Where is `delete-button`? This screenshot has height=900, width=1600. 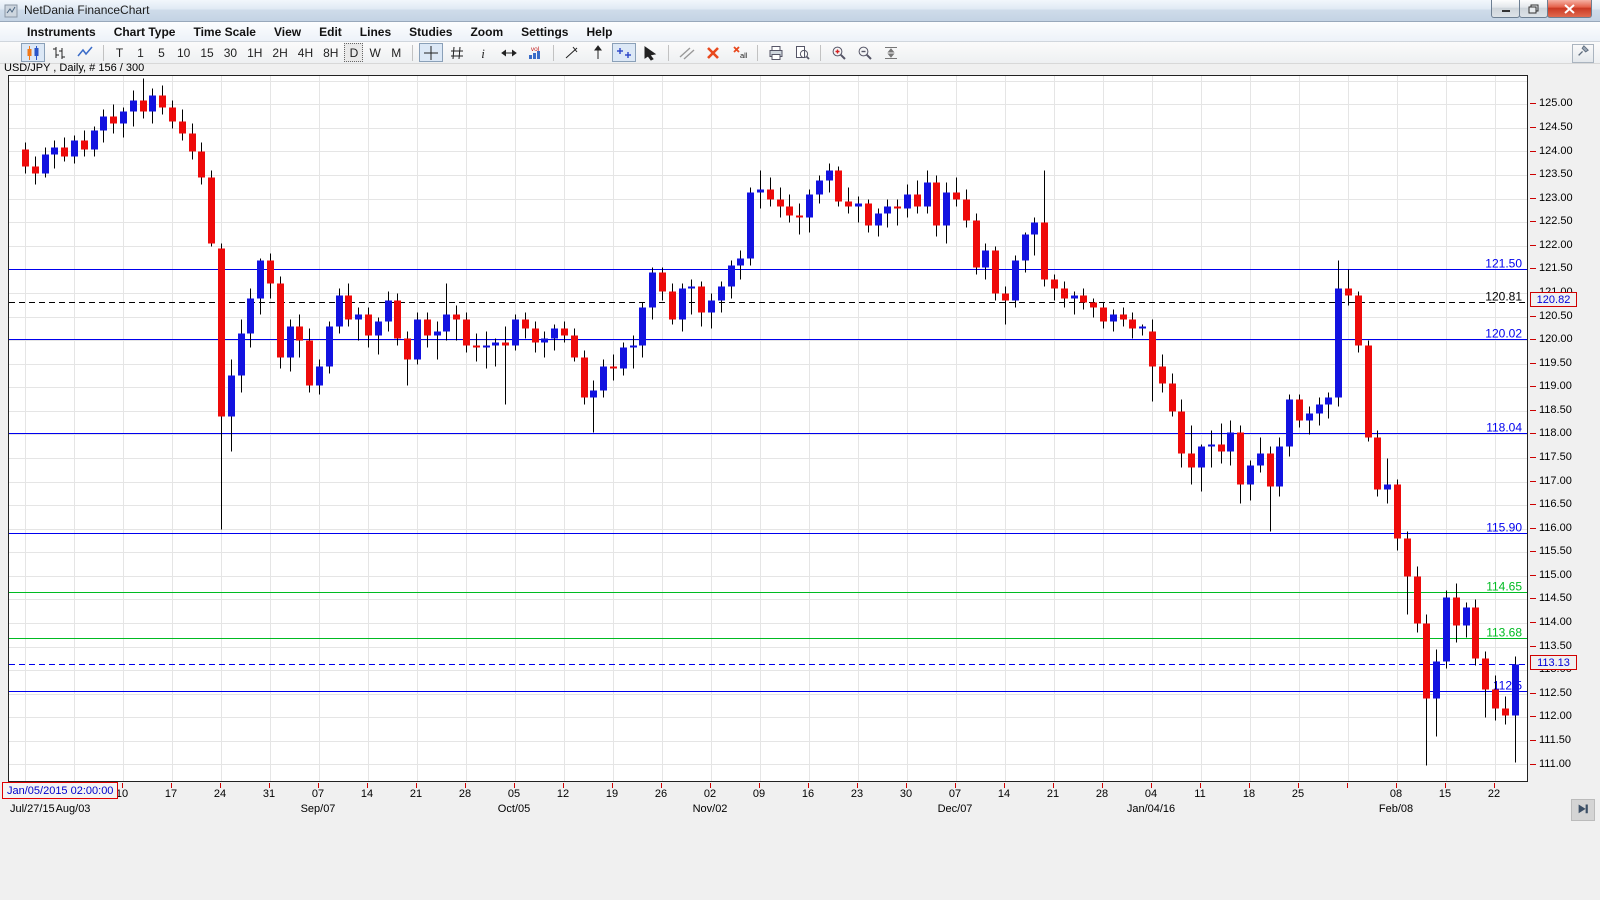 delete-button is located at coordinates (713, 52).